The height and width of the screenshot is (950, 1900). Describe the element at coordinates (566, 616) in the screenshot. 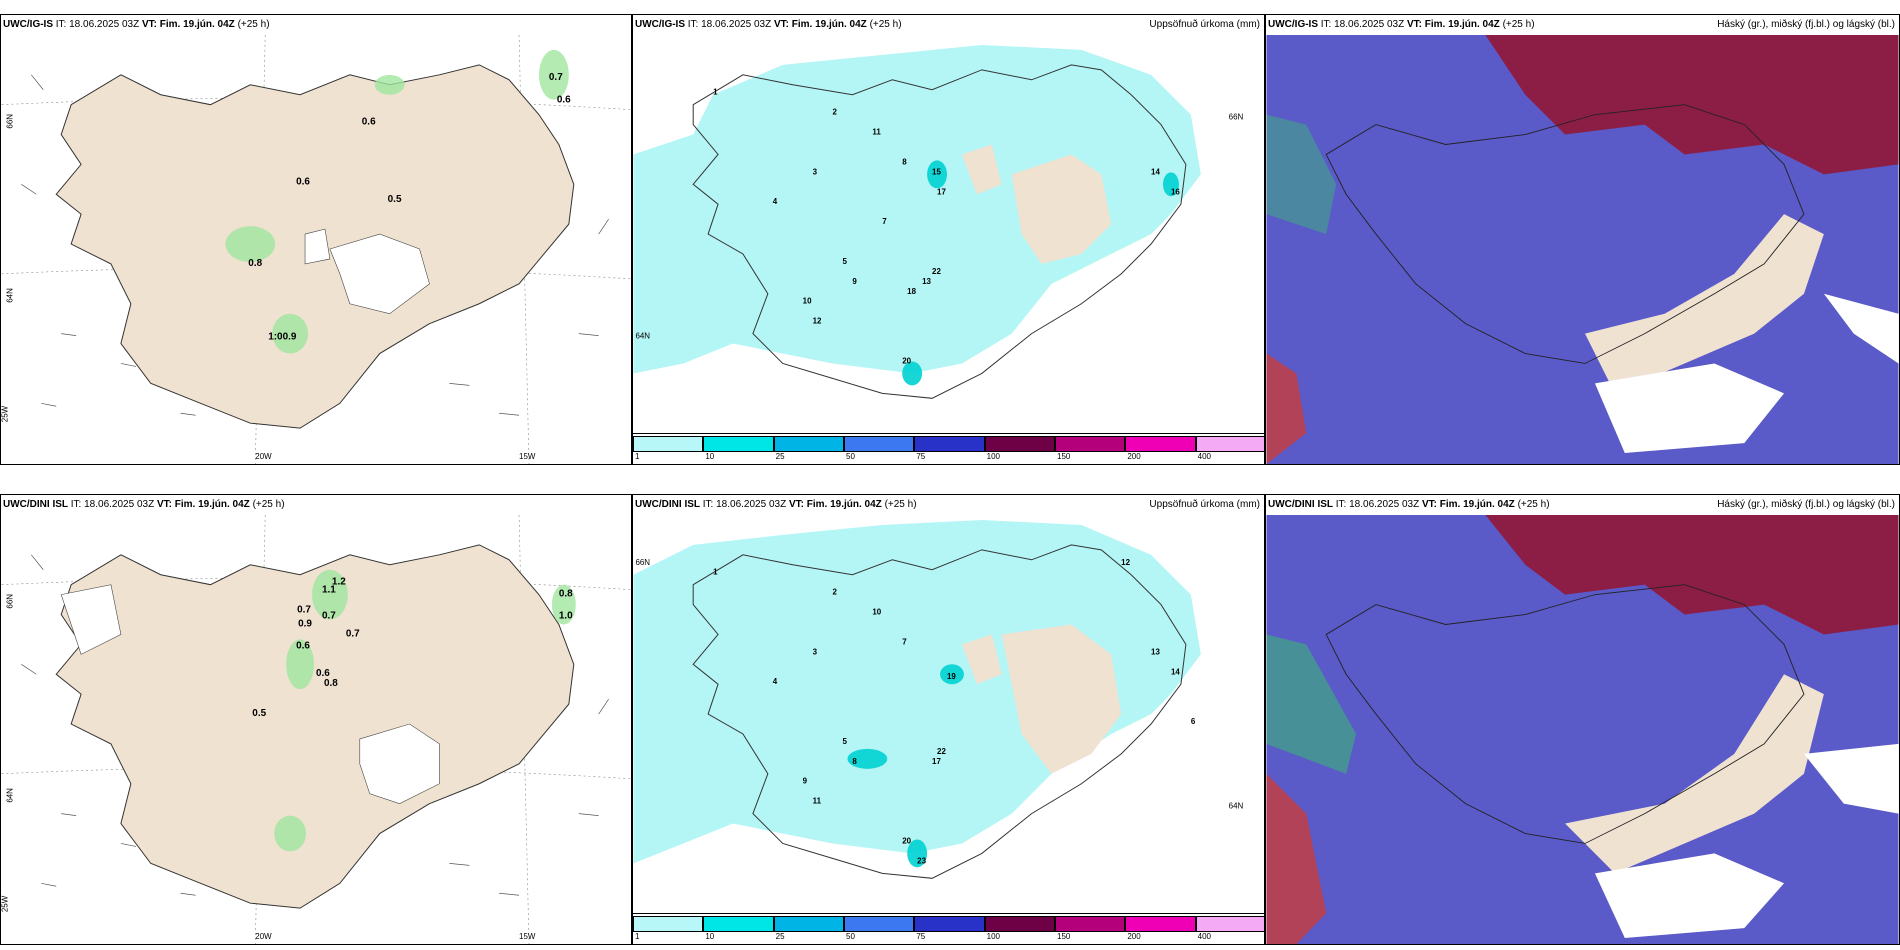

I see `wind-value: 1.0` at that location.